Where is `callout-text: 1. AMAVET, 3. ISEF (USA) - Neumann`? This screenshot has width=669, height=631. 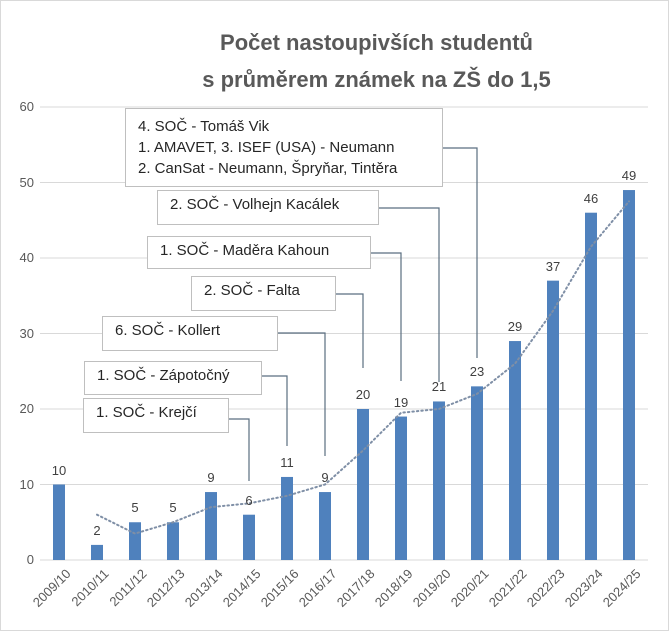 callout-text: 1. AMAVET, 3. ISEF (USA) - Neumann is located at coordinates (266, 147).